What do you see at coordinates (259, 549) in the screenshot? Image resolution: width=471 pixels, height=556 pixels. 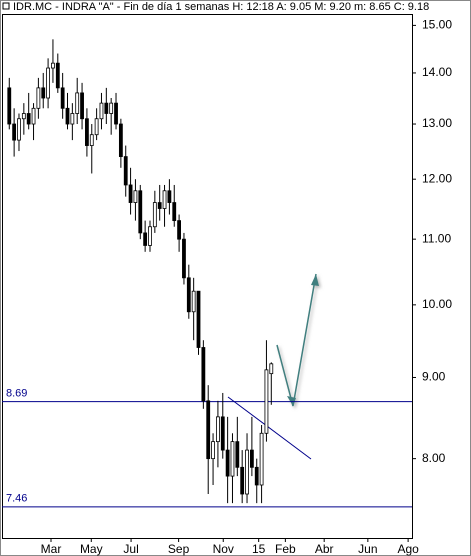 I see `x-tick-label: 15` at bounding box center [259, 549].